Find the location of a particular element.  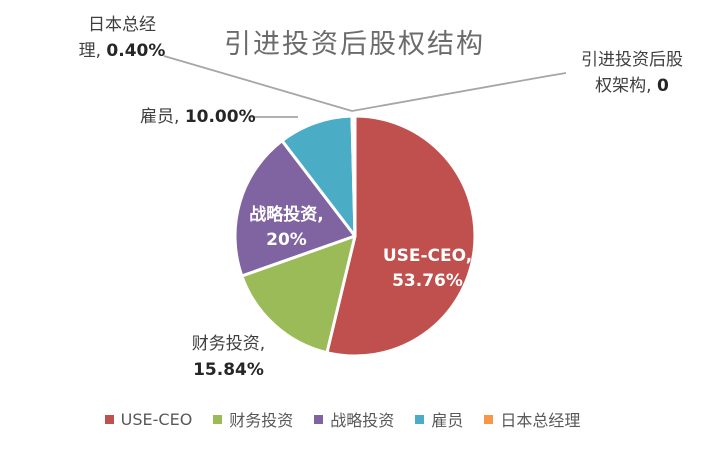

legend-item-use-ceo: USE-CEO is located at coordinates (147, 419).